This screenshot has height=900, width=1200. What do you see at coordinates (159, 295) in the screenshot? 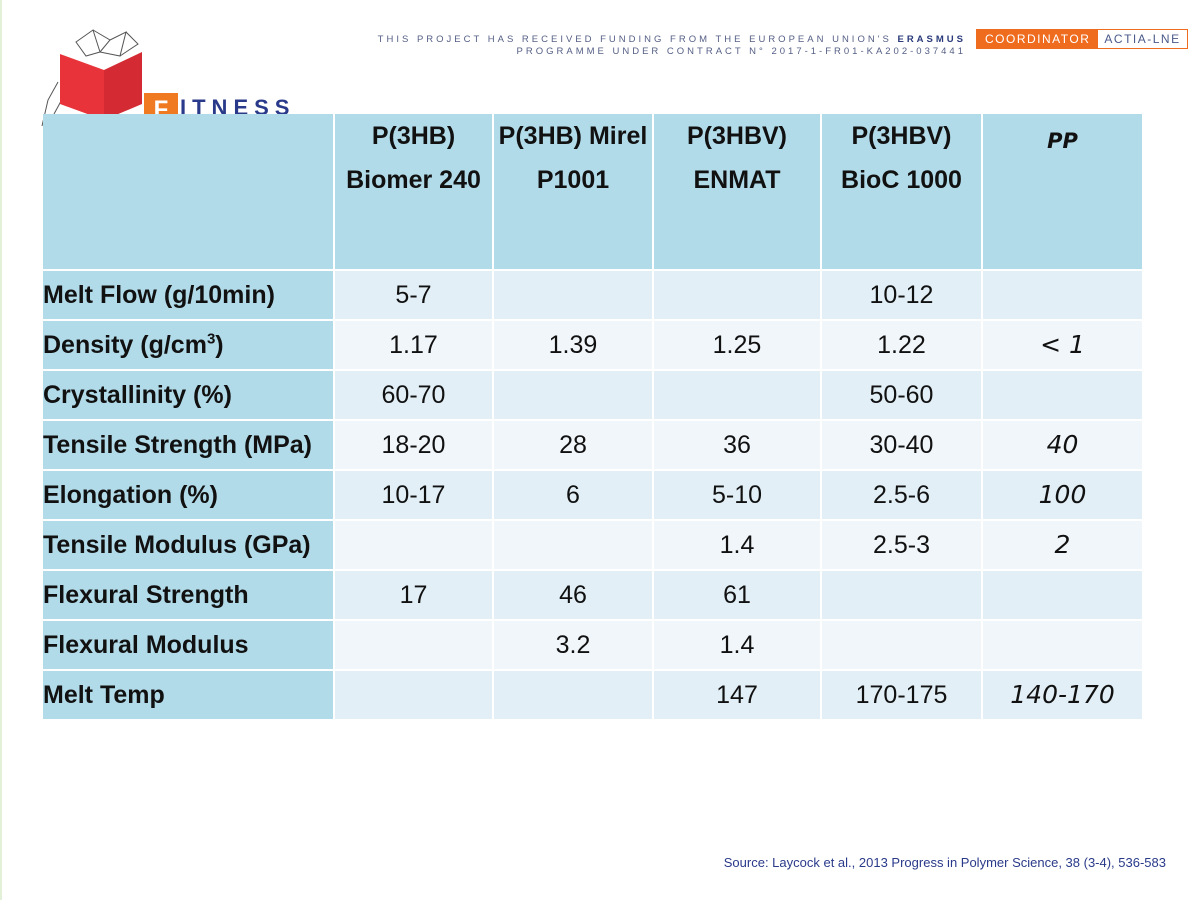
I see `row-label-text: Melt Flow (g/10min)` at bounding box center [159, 295].